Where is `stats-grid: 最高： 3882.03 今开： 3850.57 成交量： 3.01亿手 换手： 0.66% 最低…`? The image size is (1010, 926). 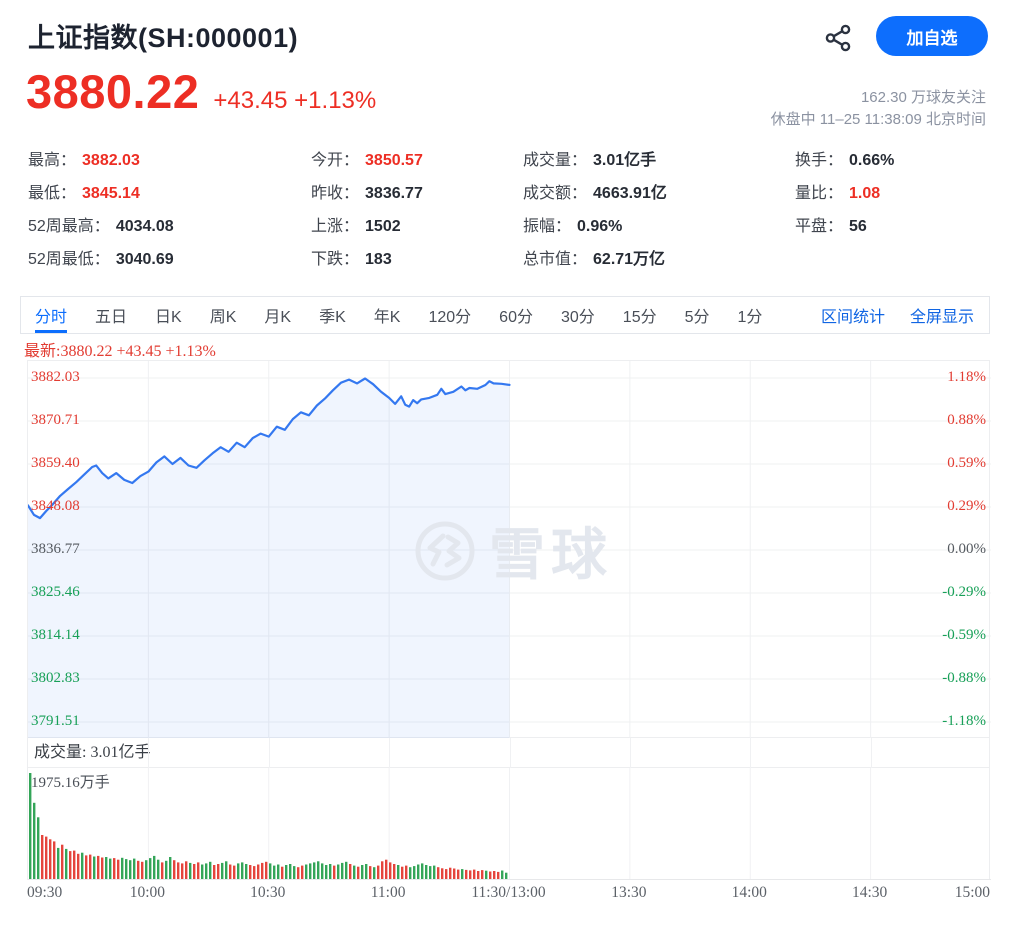
stats-grid: 最高： 3882.03 今开： 3850.57 成交量： 3.01亿手 换手： 0.66% 最低… is located at coordinates (507, 212).